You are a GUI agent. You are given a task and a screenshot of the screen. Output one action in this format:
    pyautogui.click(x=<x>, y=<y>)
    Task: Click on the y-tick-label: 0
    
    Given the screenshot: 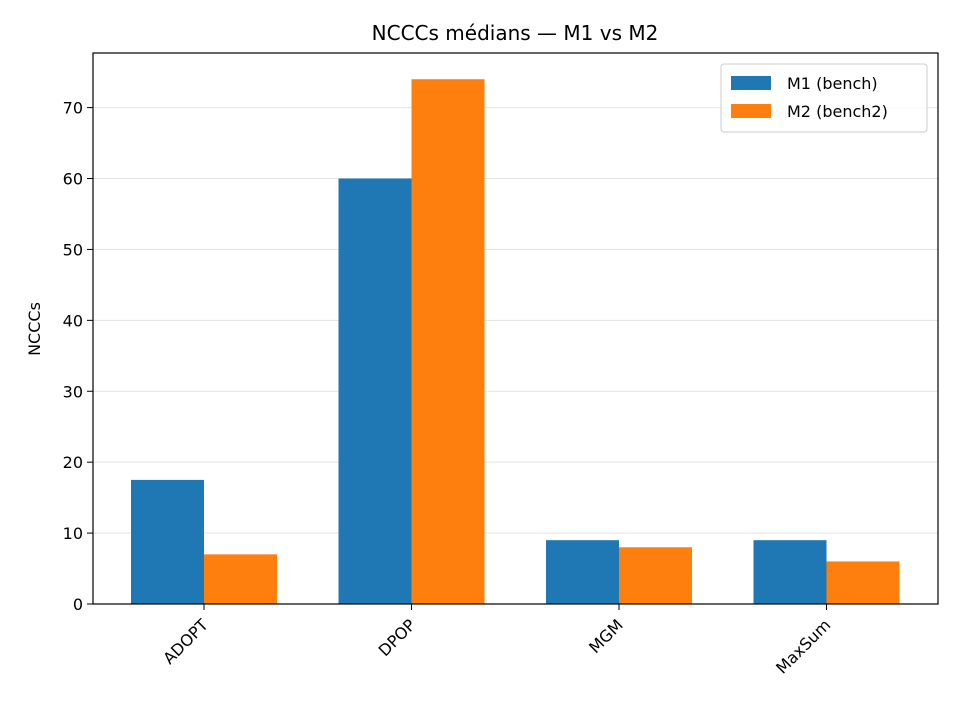 What is the action you would take?
    pyautogui.click(x=78, y=604)
    